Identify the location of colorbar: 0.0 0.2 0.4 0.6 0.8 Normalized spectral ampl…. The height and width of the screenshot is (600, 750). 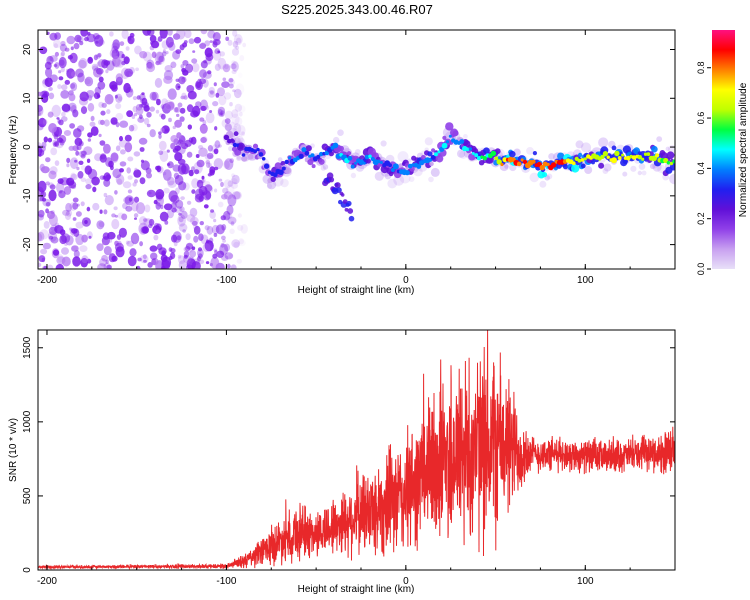
(722, 152).